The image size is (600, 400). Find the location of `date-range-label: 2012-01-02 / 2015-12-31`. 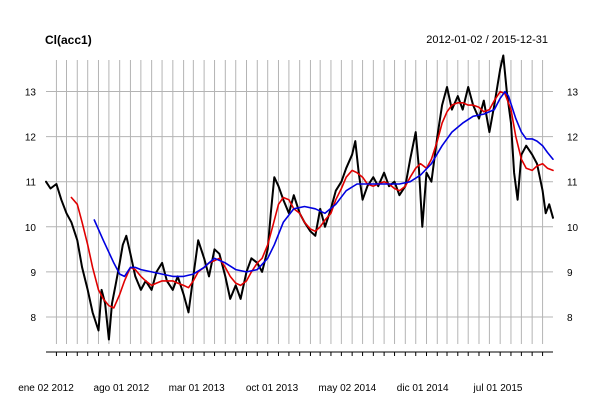

date-range-label: 2012-01-02 / 2015-12-31 is located at coordinates (487, 40).